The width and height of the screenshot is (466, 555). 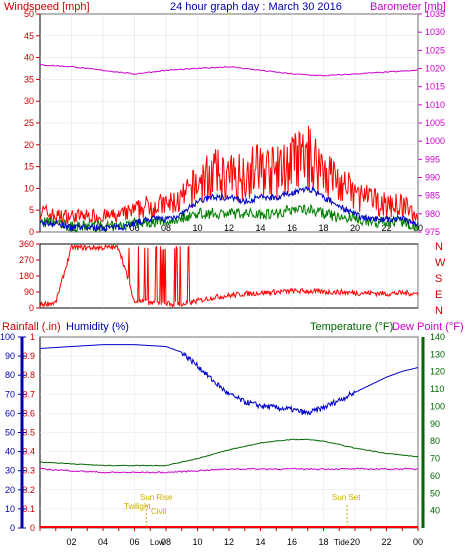 What do you see at coordinates (28, 375) in the screenshot?
I see `rain-y-tick-label: 0.8` at bounding box center [28, 375].